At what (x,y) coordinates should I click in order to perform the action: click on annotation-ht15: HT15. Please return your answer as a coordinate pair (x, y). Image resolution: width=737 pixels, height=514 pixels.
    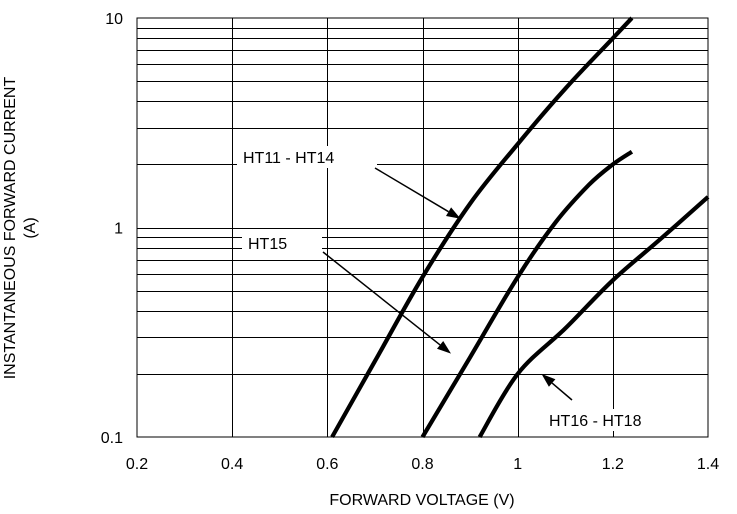
    Looking at the image, I should click on (346, 293).